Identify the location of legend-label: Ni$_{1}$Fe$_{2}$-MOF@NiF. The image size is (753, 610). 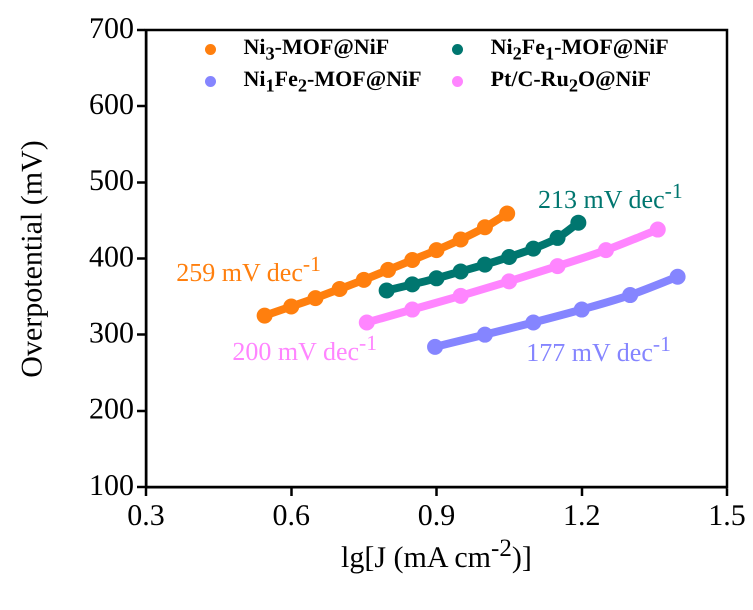
(333, 81).